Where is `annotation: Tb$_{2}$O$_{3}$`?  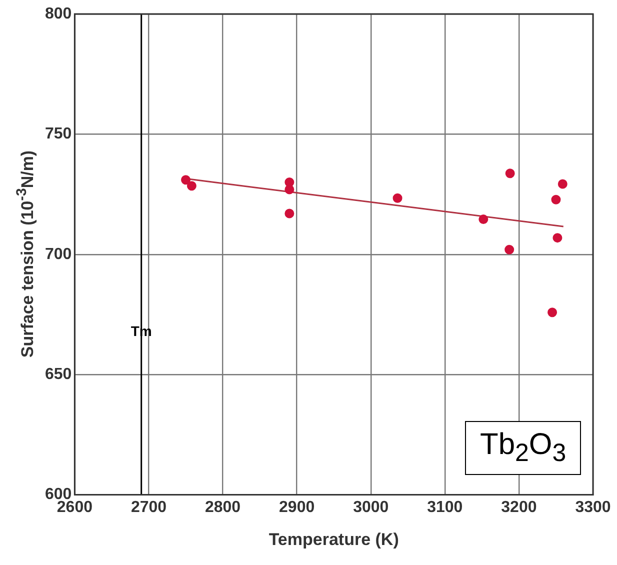
annotation: Tb$_{2}$O$_{3}$ is located at coordinates (523, 447).